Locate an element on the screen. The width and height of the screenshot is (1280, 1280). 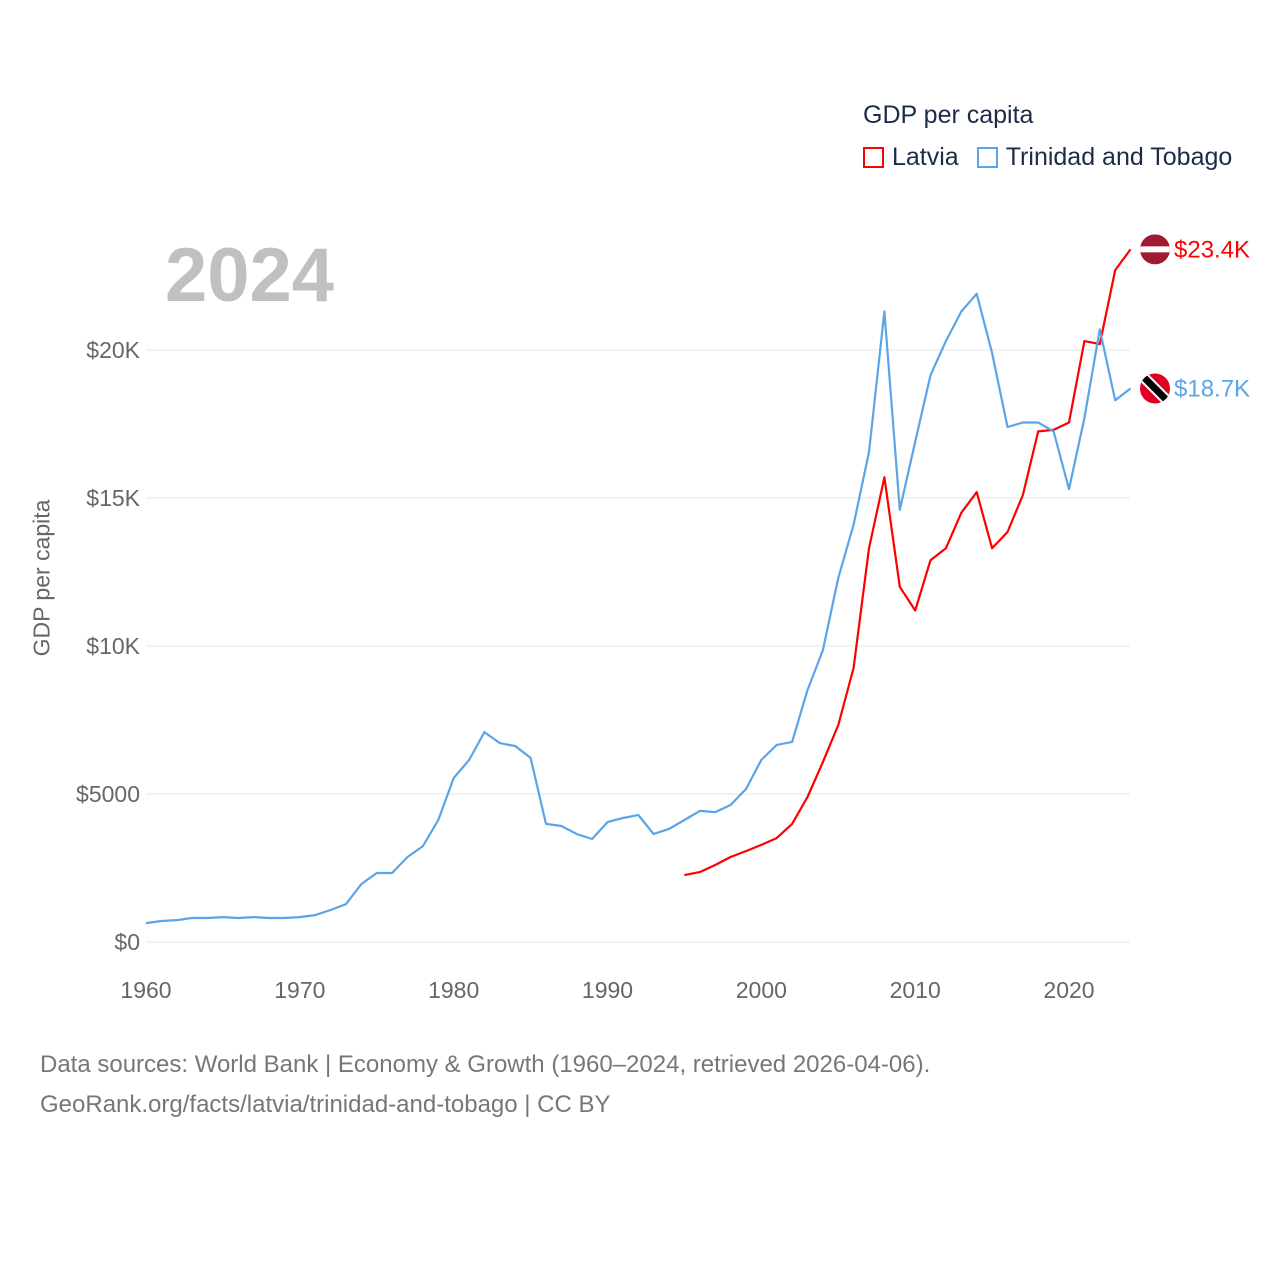
y-tick-label: $10K is located at coordinates (113, 646).